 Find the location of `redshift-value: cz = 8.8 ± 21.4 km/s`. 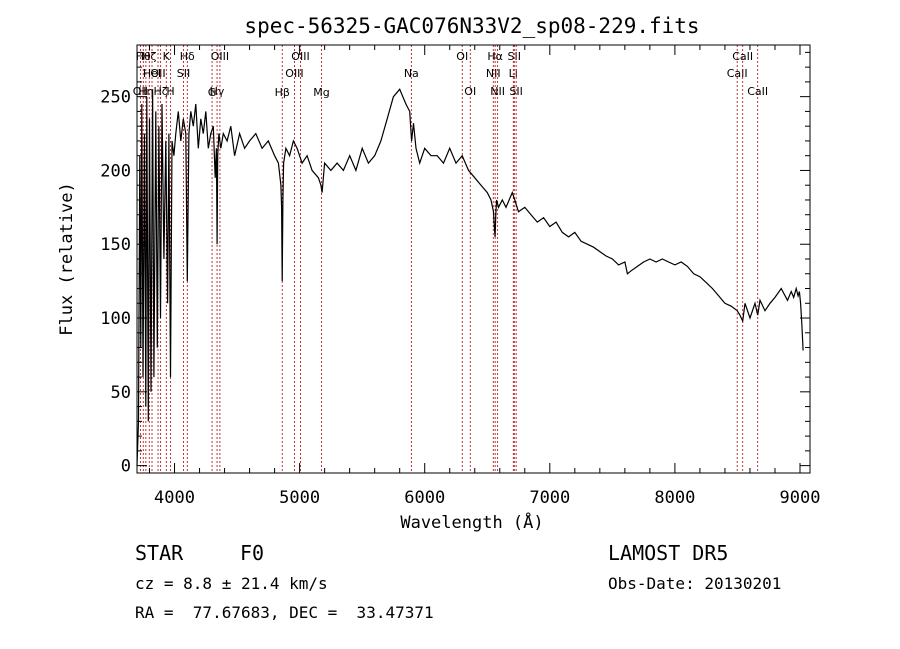

redshift-value: cz = 8.8 ± 21.4 km/s is located at coordinates (231, 583).